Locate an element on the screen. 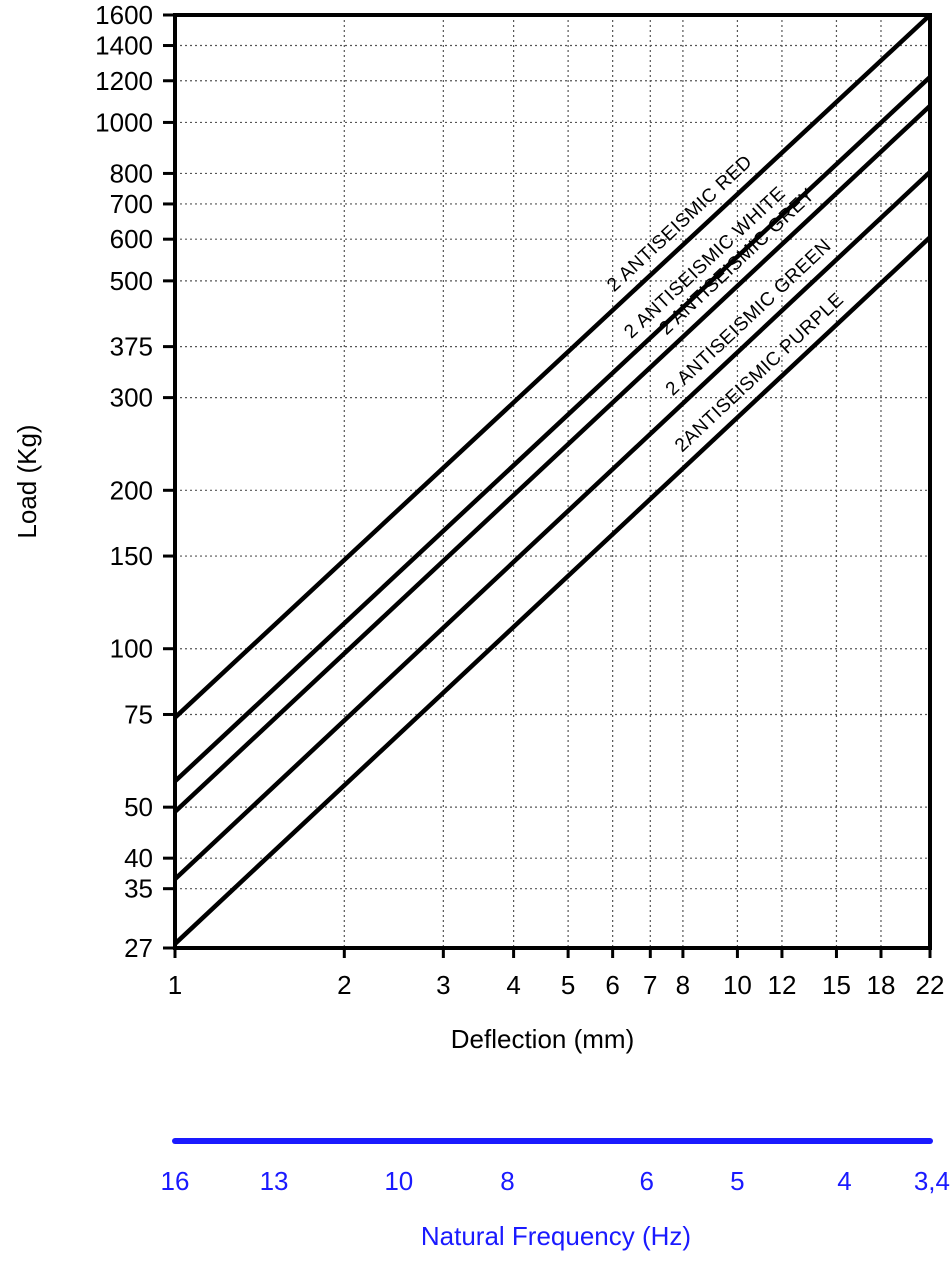 This screenshot has width=952, height=1265. y-tick-label: 1200 is located at coordinates (124, 81).